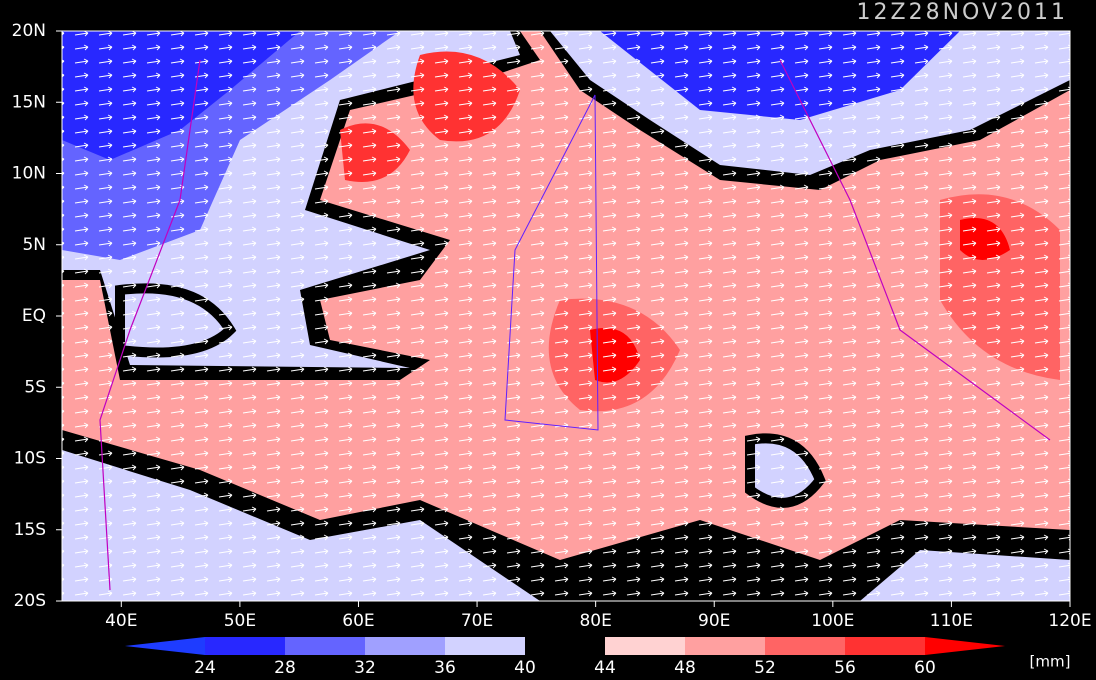 The height and width of the screenshot is (680, 1096). Describe the element at coordinates (595, 621) in the screenshot. I see `lon-label: 80E` at that location.